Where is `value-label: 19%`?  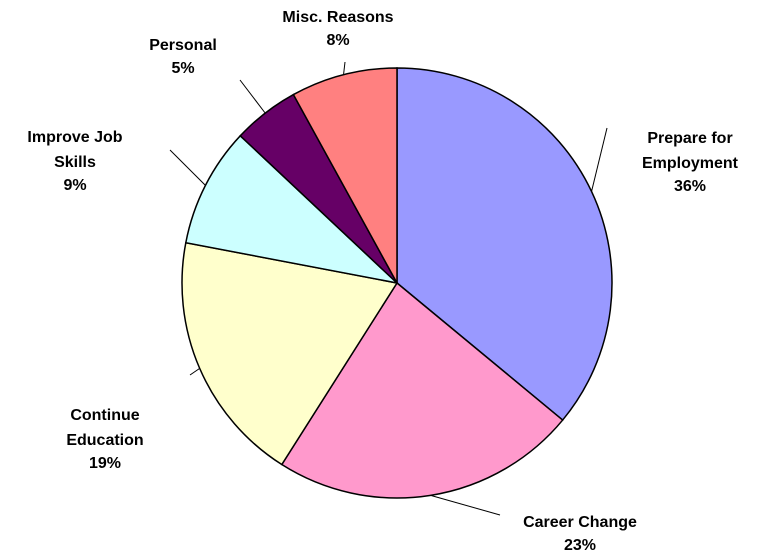 value-label: 19% is located at coordinates (105, 463).